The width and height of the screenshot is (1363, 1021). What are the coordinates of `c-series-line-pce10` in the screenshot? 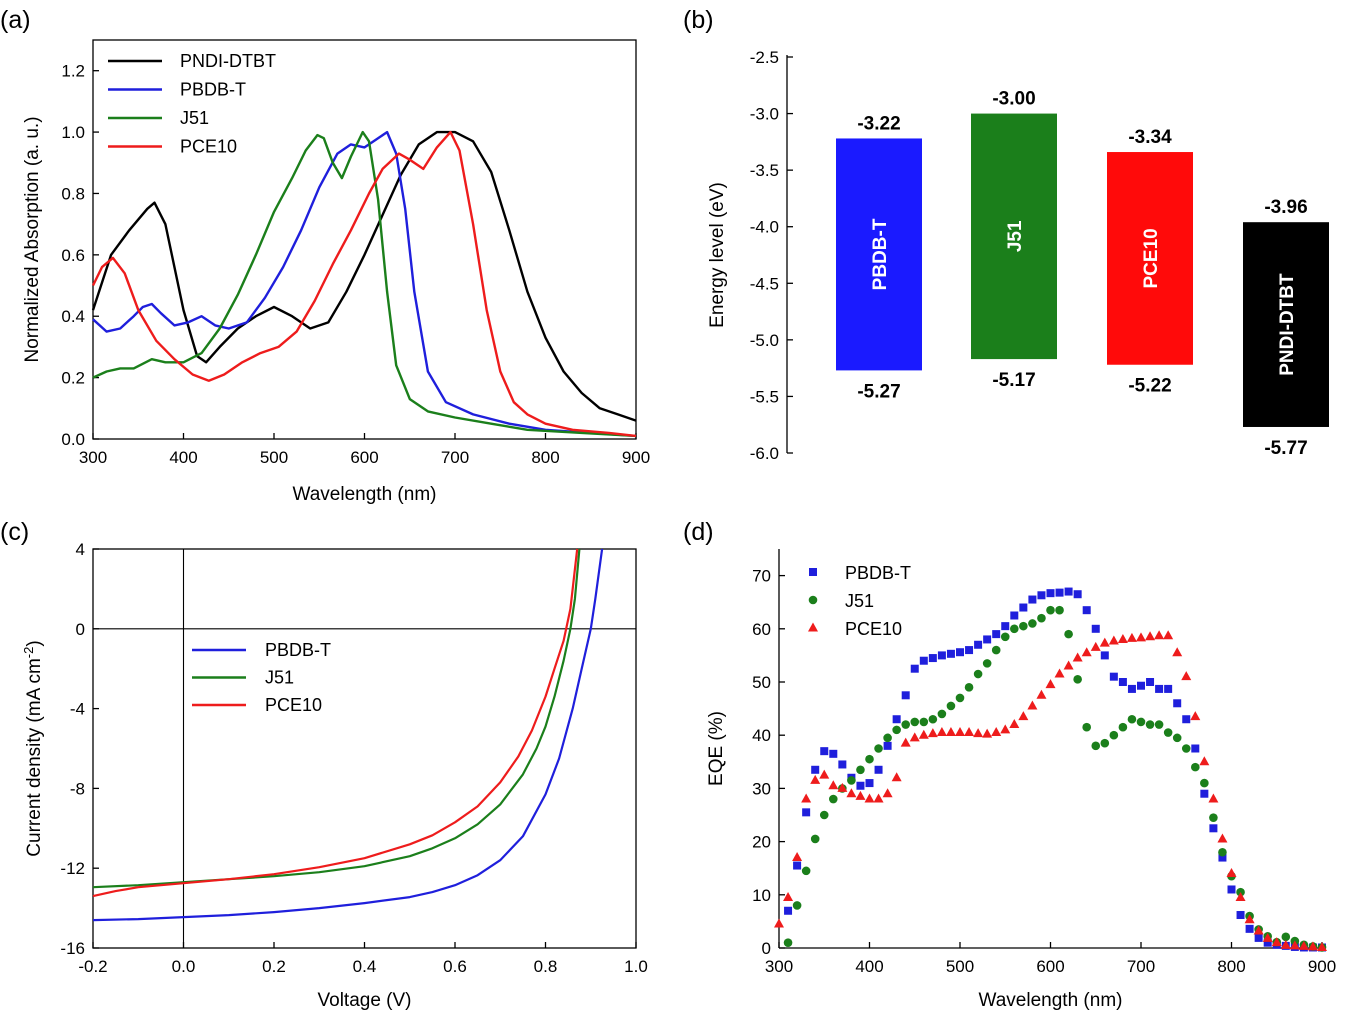 It's located at (335, 723).